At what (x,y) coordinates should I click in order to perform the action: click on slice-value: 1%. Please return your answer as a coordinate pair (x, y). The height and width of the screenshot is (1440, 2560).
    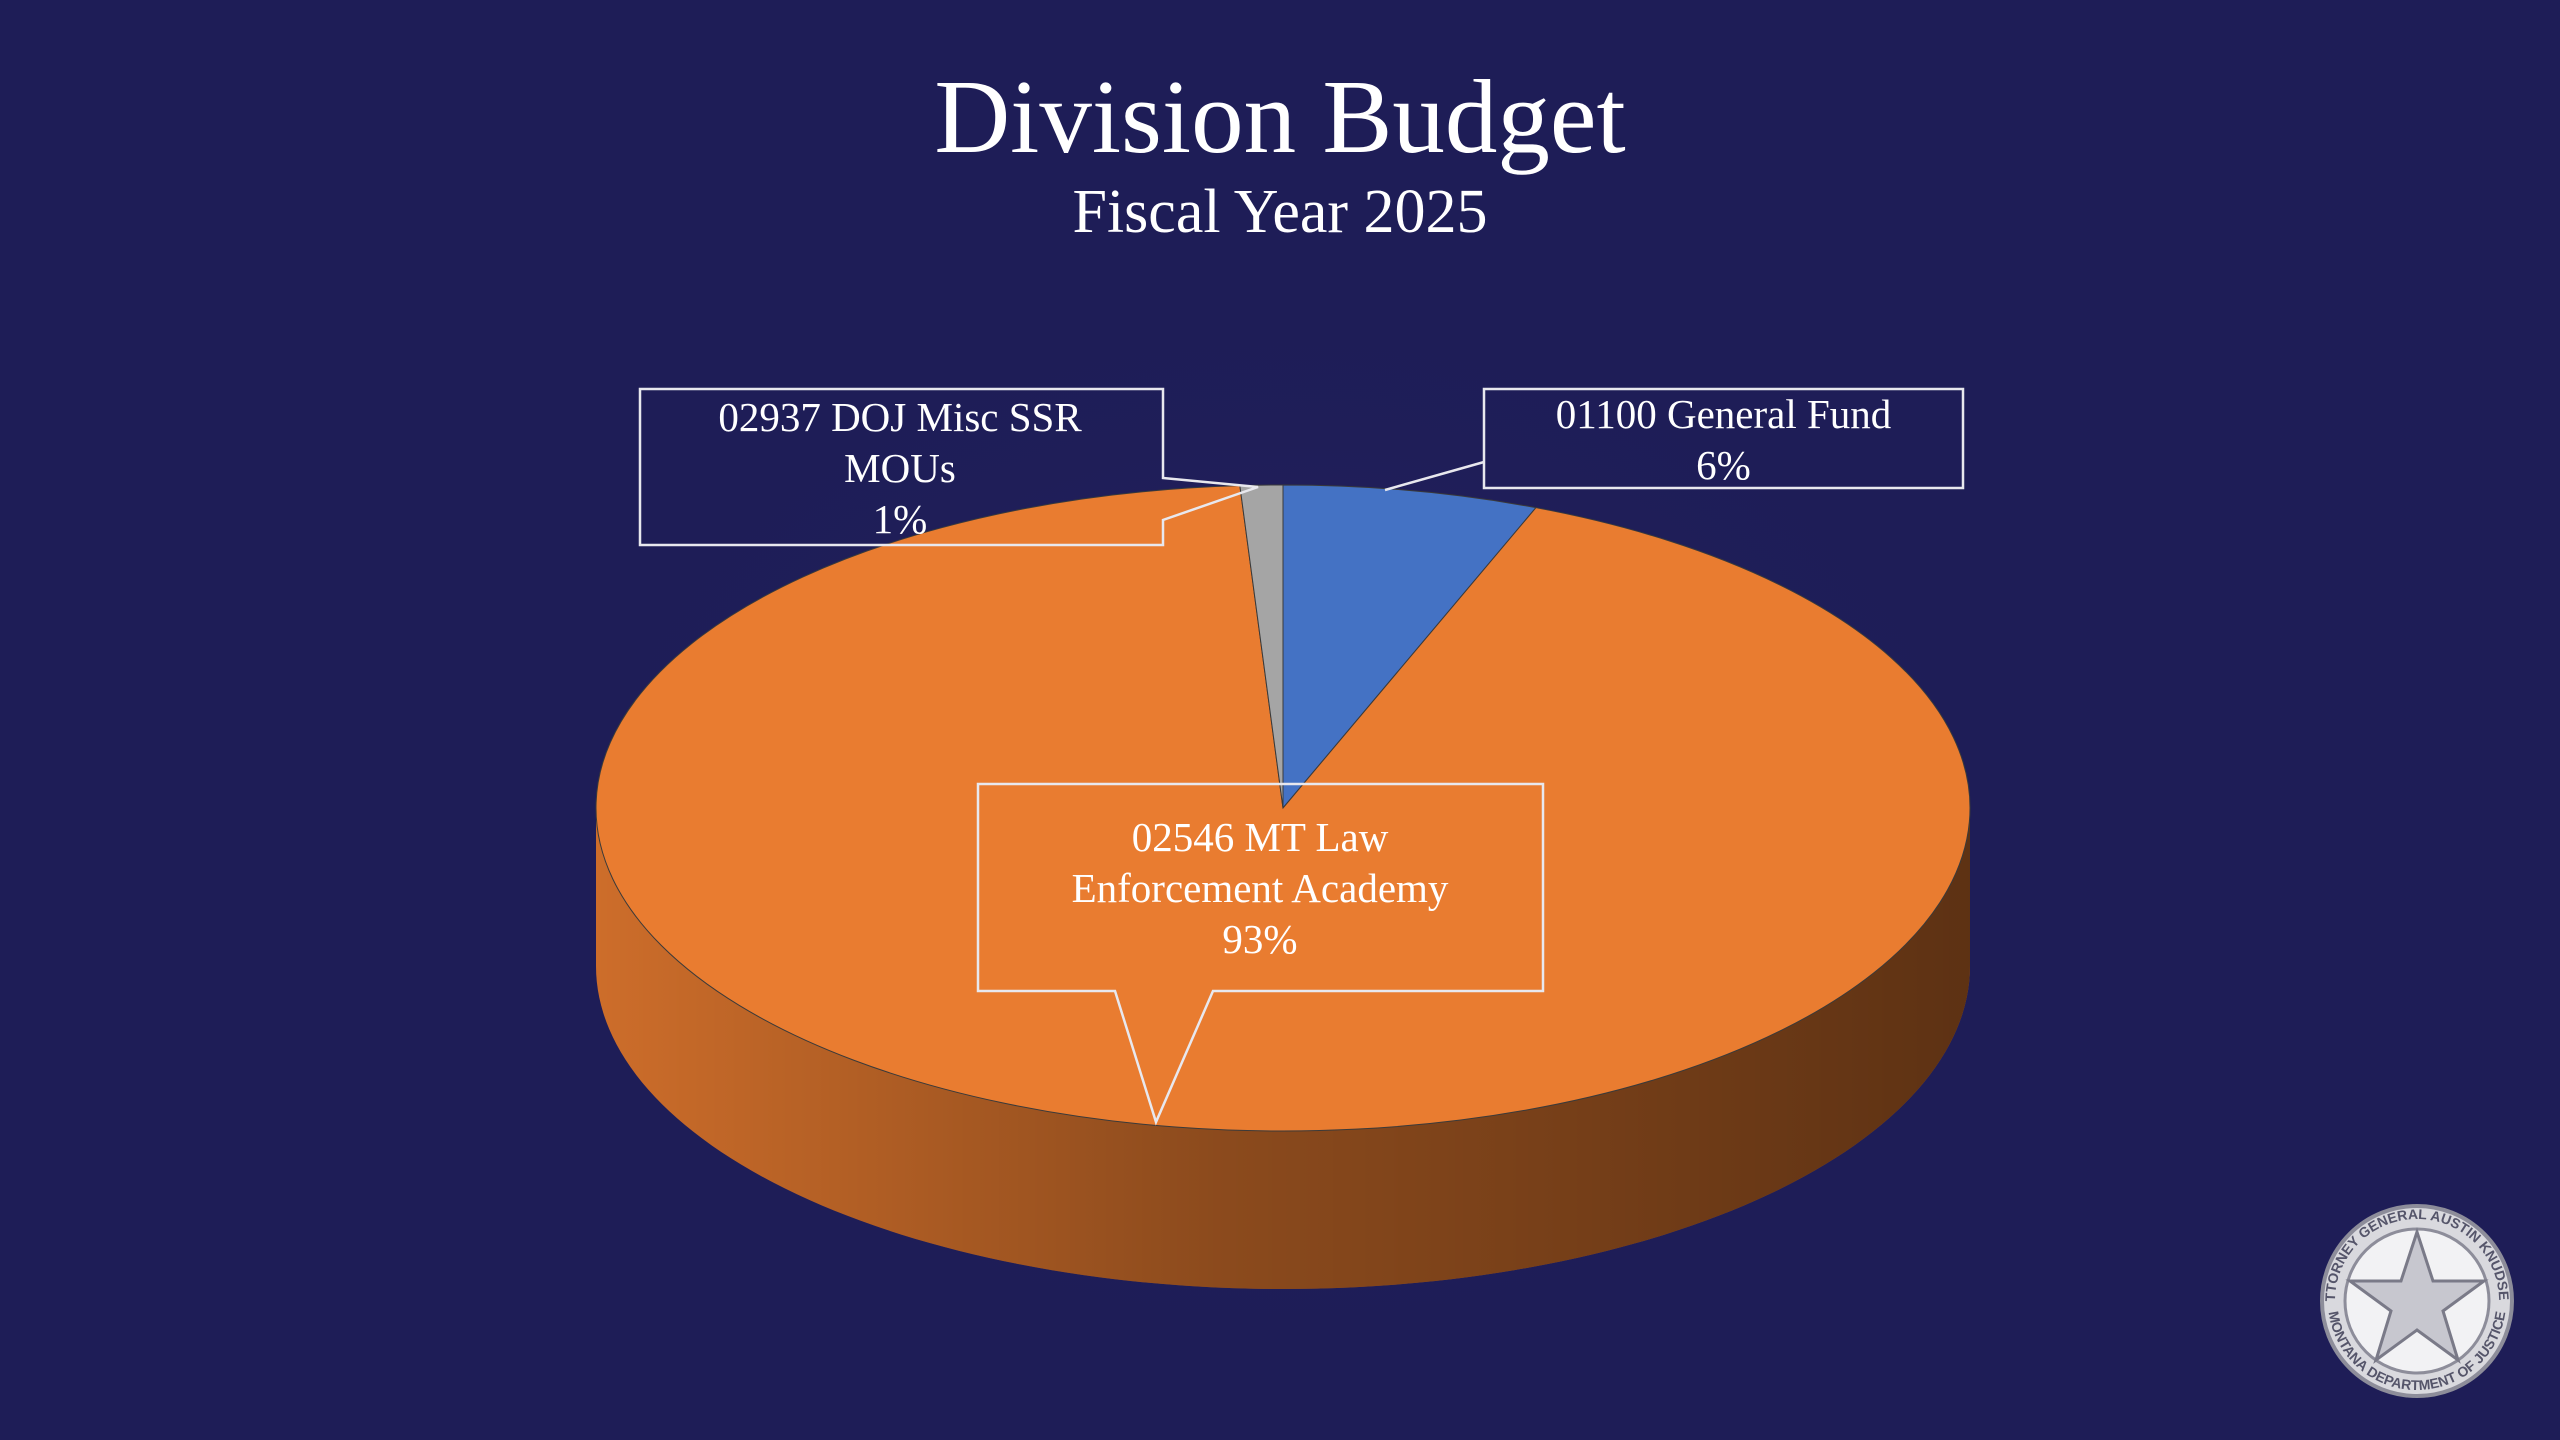
    Looking at the image, I should click on (900, 519).